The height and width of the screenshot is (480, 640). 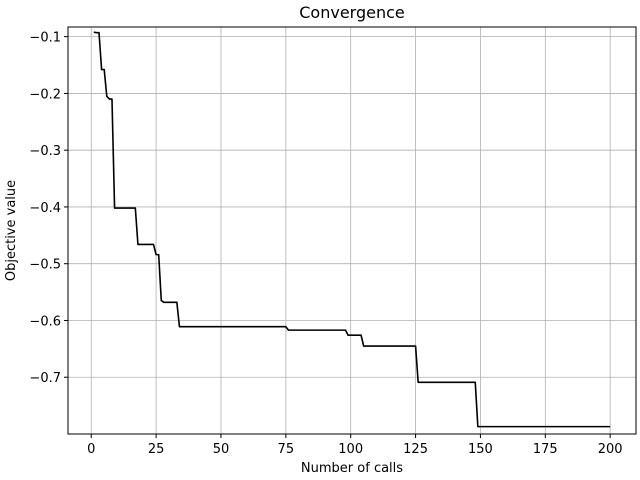 I want to click on y-tick-label: −0.4, so click(x=45, y=208).